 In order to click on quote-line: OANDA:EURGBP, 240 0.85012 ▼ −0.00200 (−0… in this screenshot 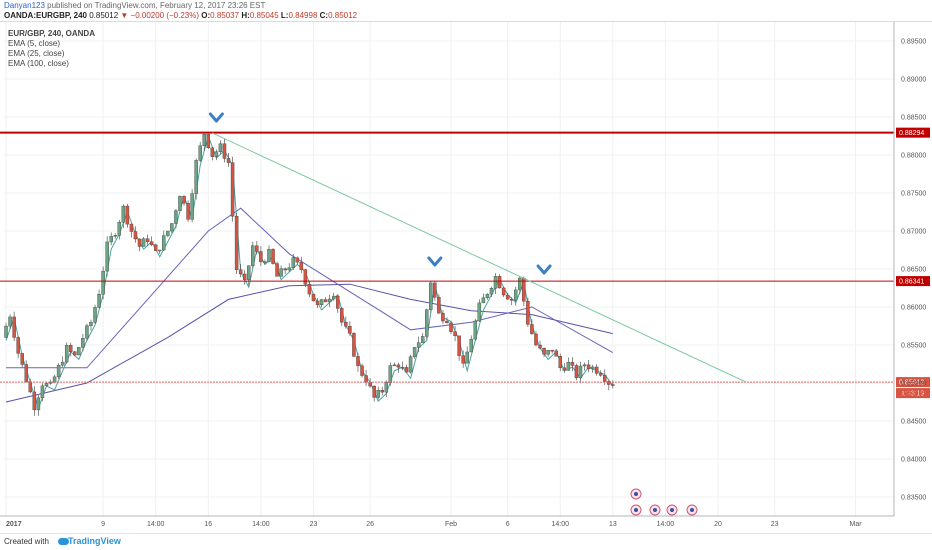, I will do `click(180, 15)`.